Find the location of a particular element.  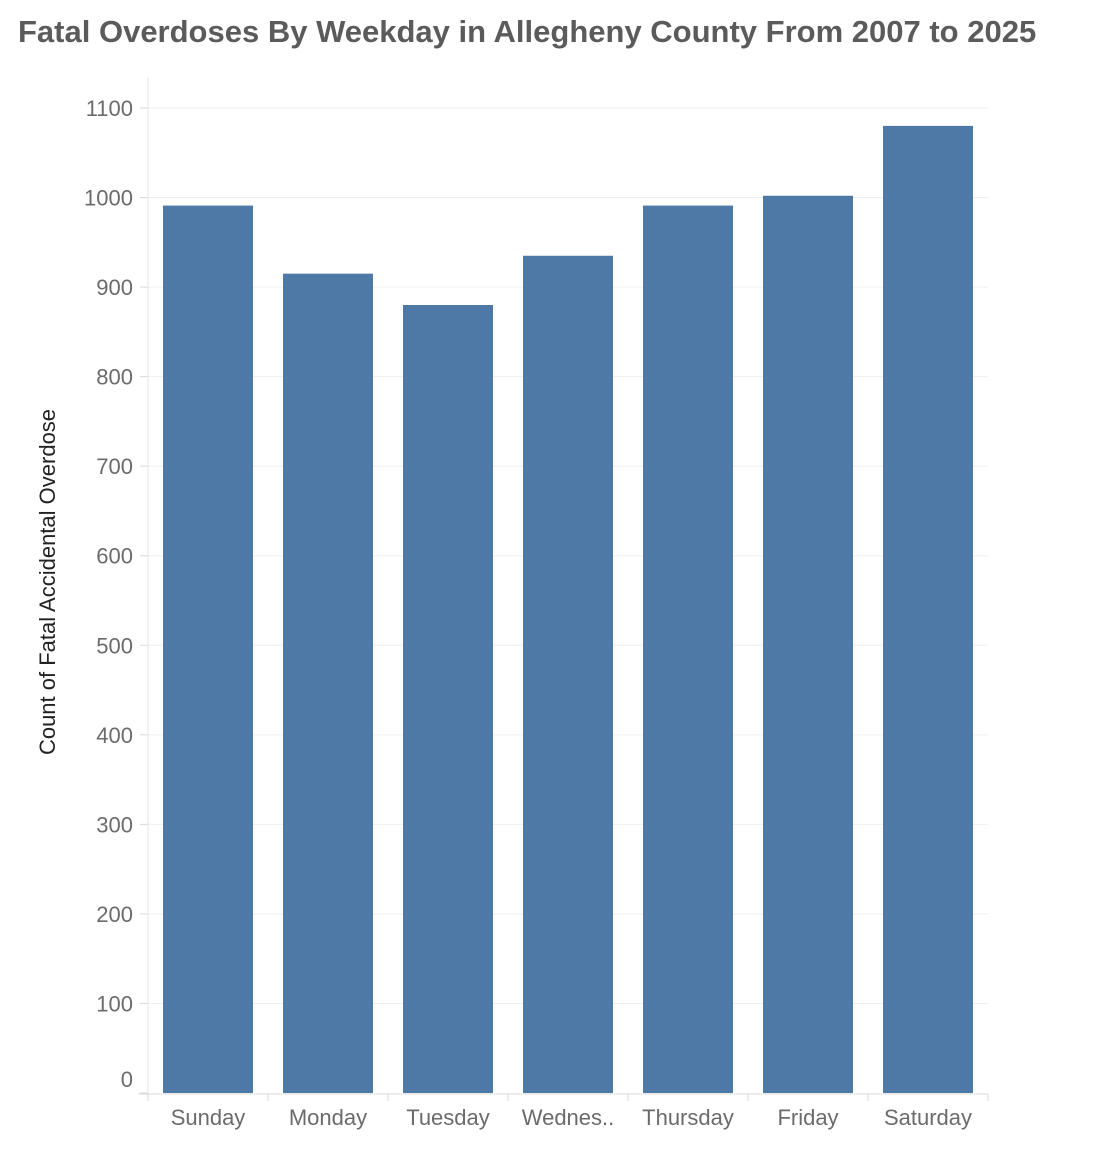

y-tick-label: 1000 is located at coordinates (108, 198).